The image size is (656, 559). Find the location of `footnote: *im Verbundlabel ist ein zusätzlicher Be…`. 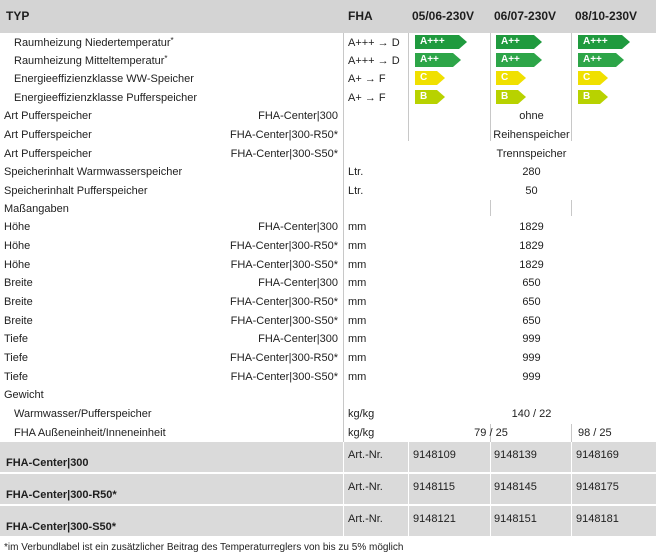

footnote: *im Verbundlabel ist ein zusätzlicher Be… is located at coordinates (204, 547).